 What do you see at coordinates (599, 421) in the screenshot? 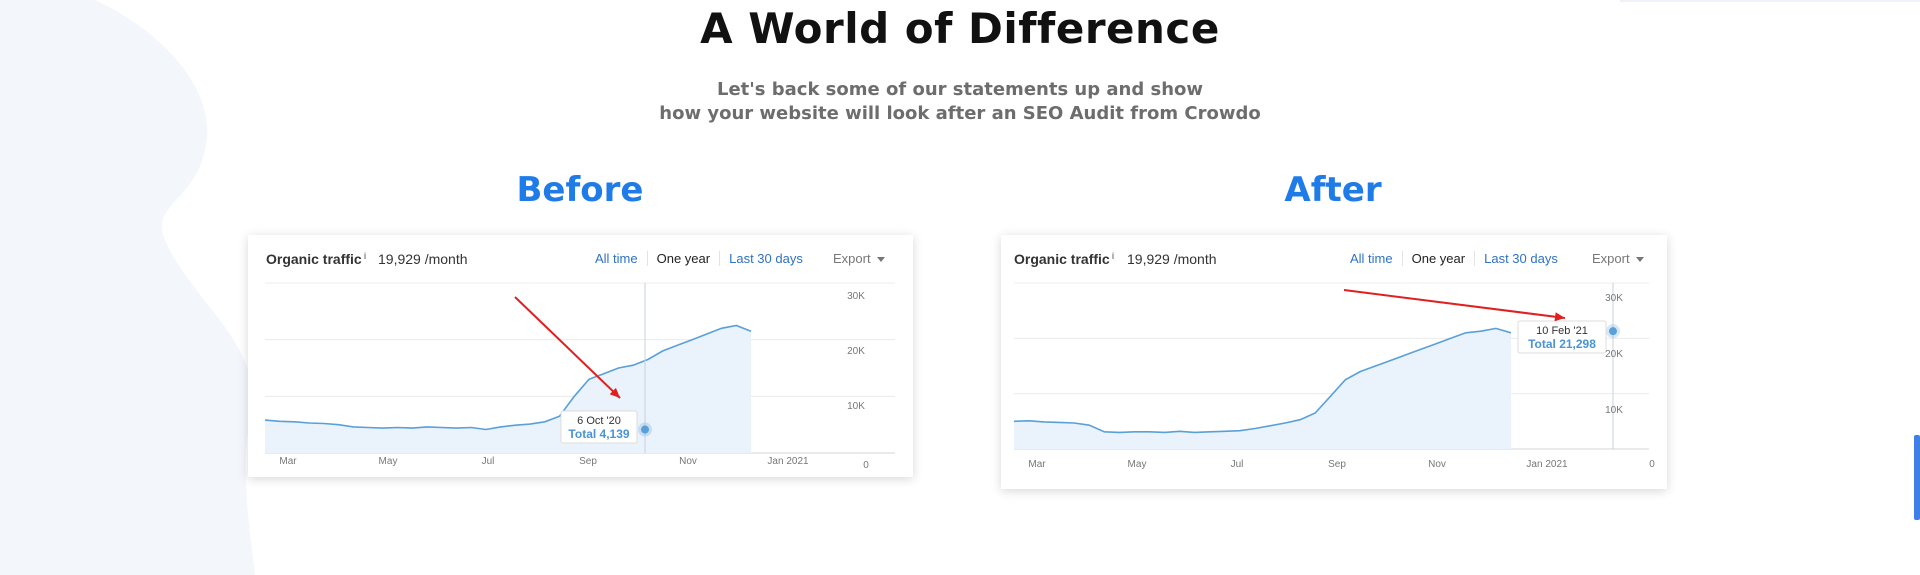
I see `tooltip-date: 6 Oct '20` at bounding box center [599, 421].